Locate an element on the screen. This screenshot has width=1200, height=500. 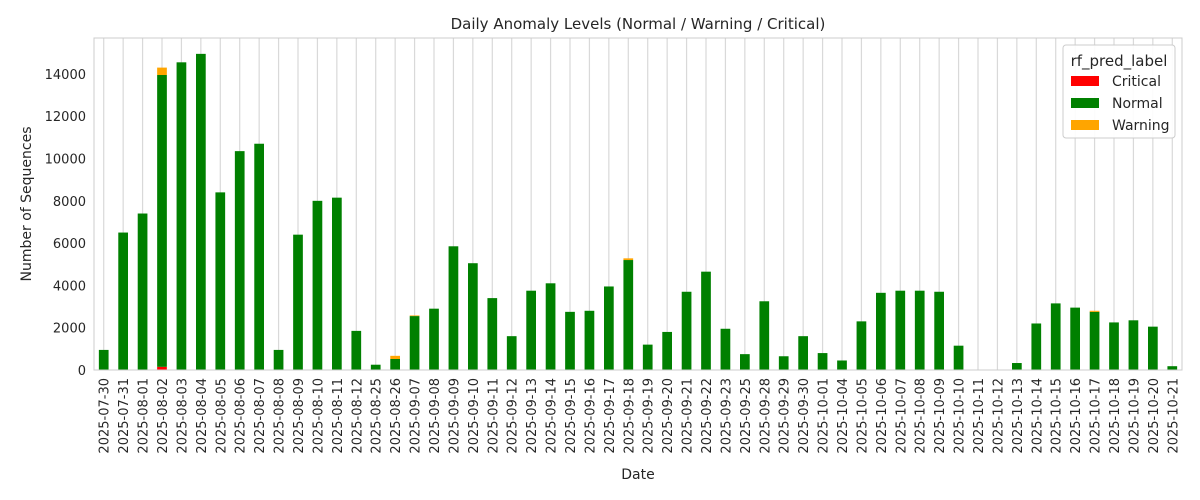
x-tick-label: 2025-10-19 is located at coordinates (1134, 416).